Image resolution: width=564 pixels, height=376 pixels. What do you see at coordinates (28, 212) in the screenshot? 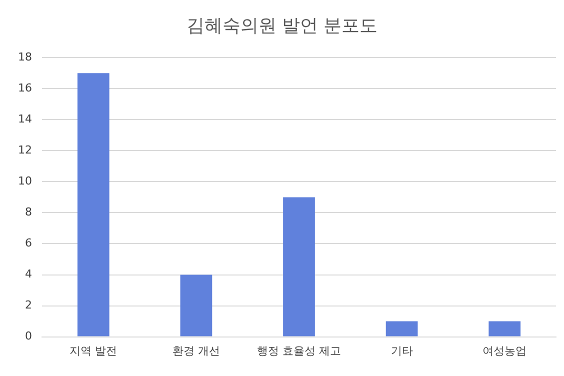
I see `y-tick-label: 8` at bounding box center [28, 212].